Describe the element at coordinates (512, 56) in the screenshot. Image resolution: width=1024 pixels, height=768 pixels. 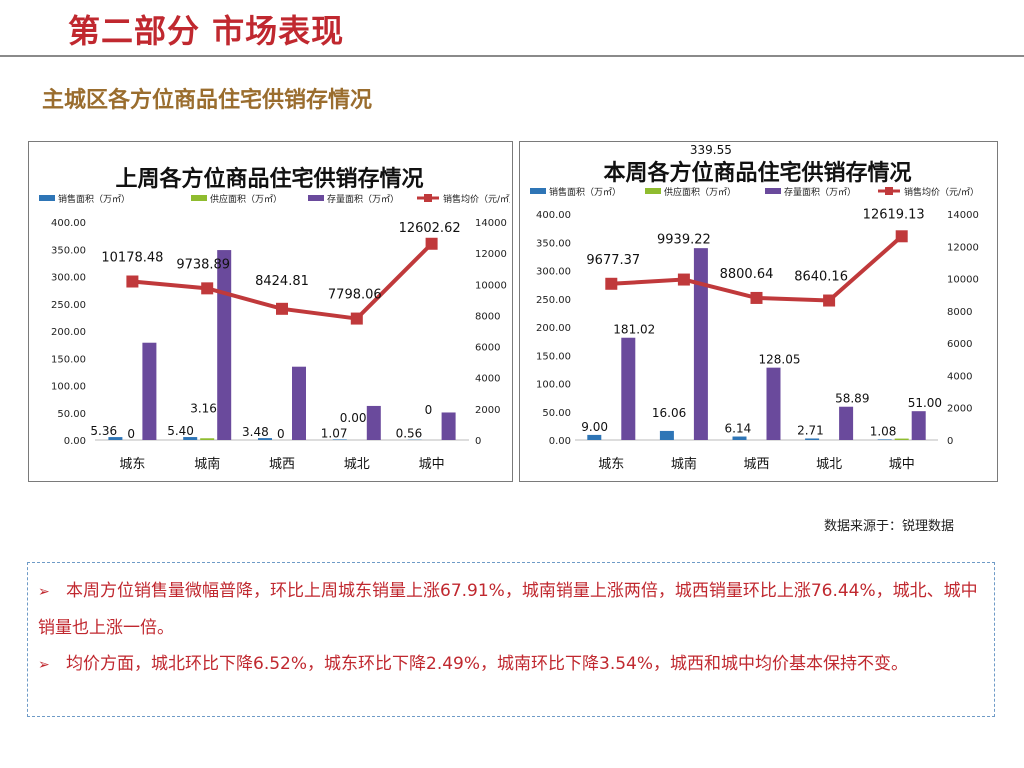
I see `title-divider` at that location.